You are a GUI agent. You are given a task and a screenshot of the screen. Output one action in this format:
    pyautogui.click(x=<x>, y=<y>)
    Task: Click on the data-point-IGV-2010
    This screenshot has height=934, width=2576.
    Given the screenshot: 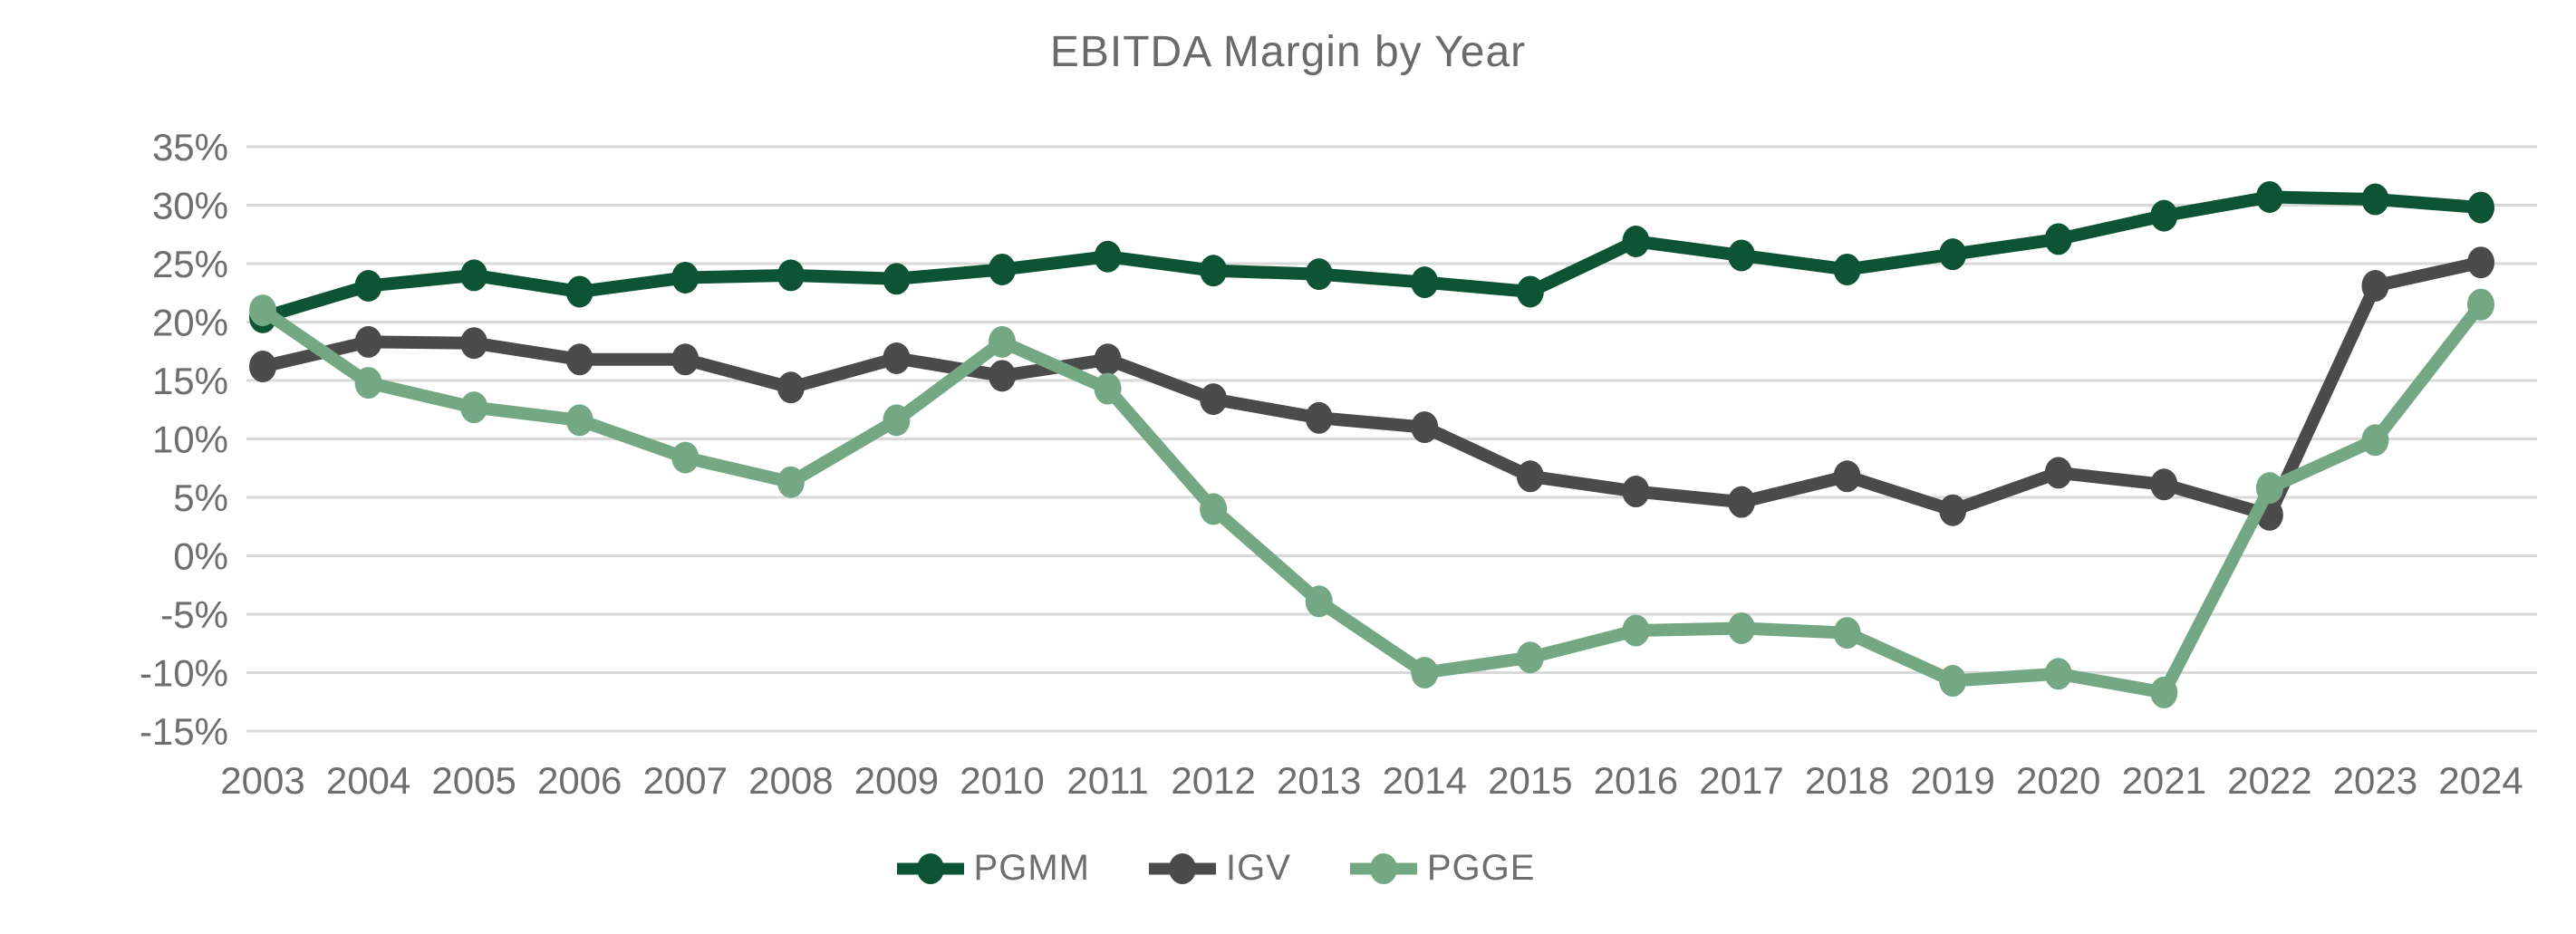 What is the action you would take?
    pyautogui.click(x=1002, y=376)
    